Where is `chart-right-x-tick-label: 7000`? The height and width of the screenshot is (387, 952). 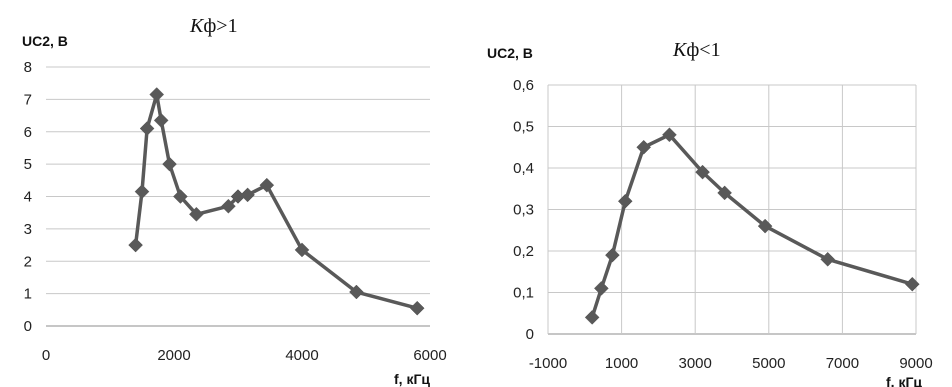 chart-right-x-tick-label: 7000 is located at coordinates (842, 363).